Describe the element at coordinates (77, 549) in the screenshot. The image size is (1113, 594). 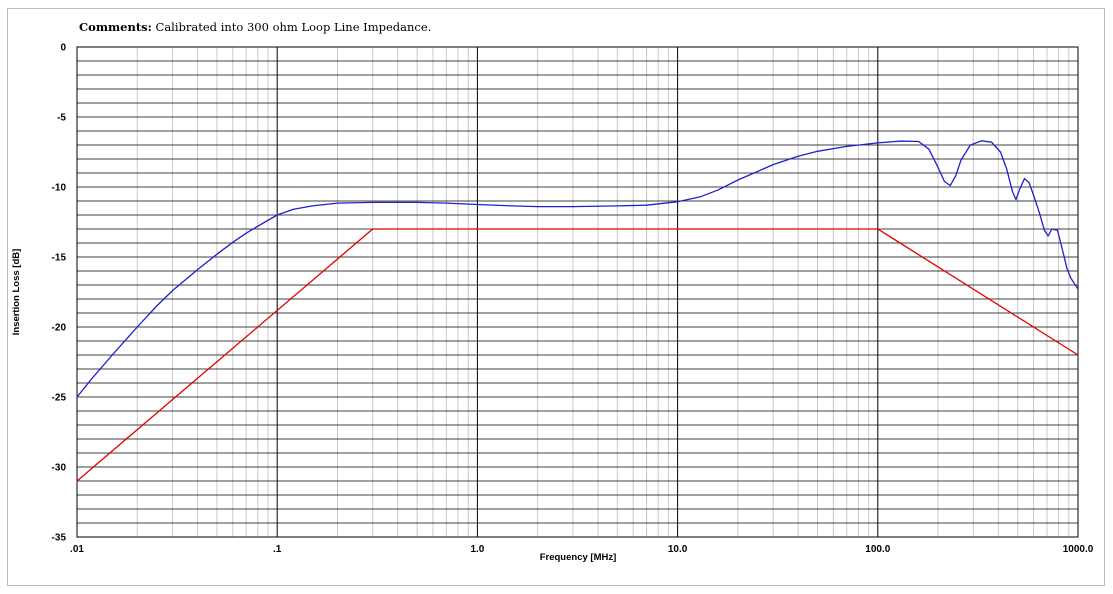
I see `x-tick-label: .01` at that location.